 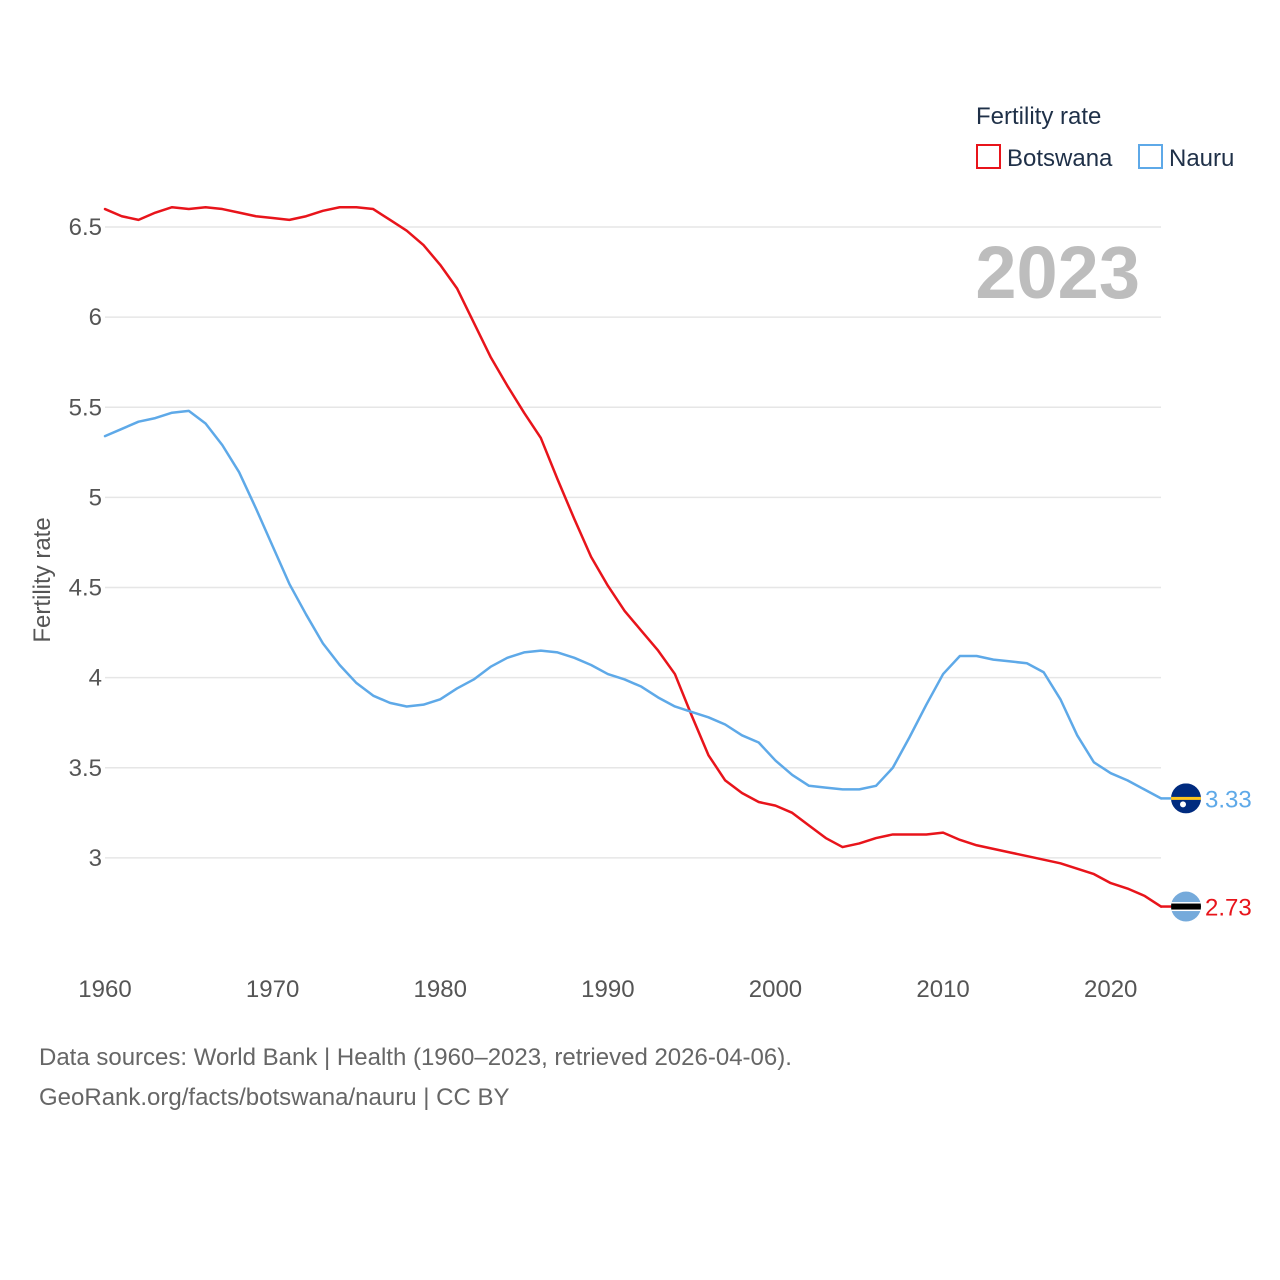 I want to click on legend-item-botswana: Botswana, so click(x=1044, y=158).